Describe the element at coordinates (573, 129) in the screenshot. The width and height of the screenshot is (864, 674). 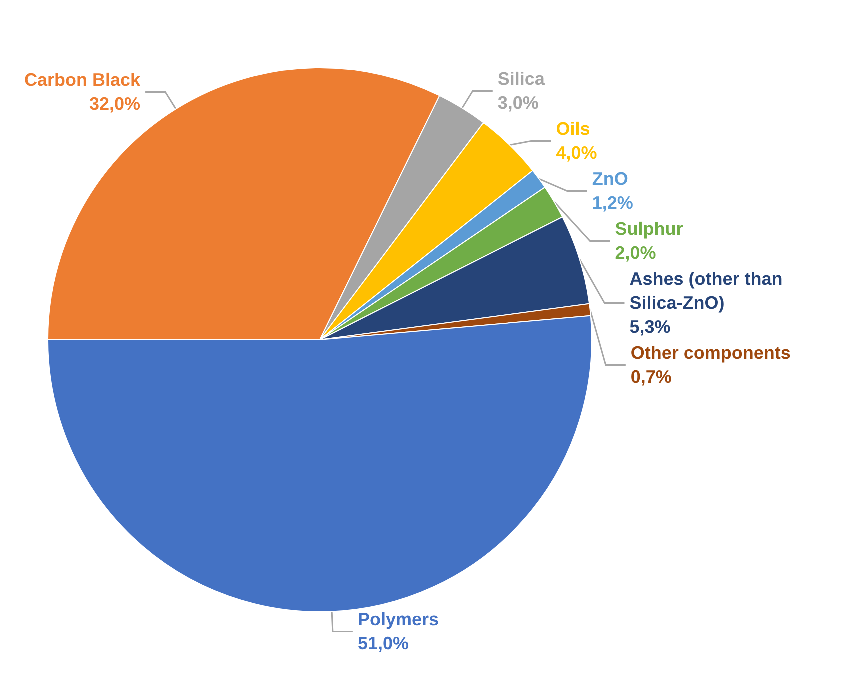
I see `slice-label: Oils` at that location.